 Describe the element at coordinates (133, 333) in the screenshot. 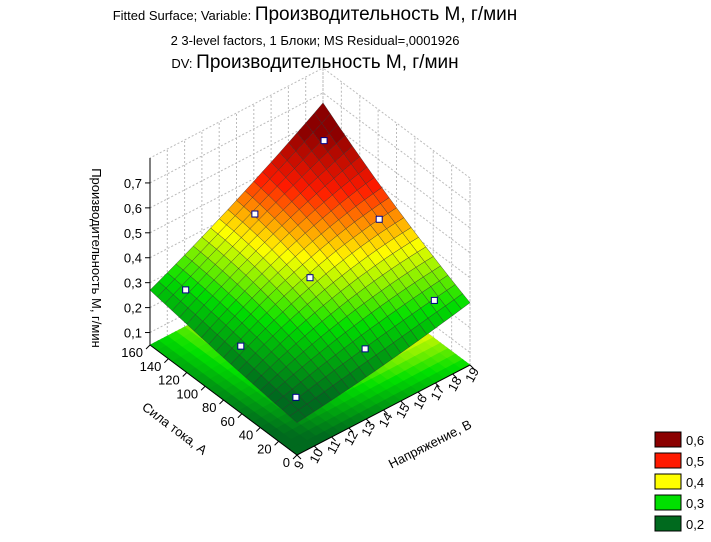

I see `z-tick-label: 0,1` at that location.